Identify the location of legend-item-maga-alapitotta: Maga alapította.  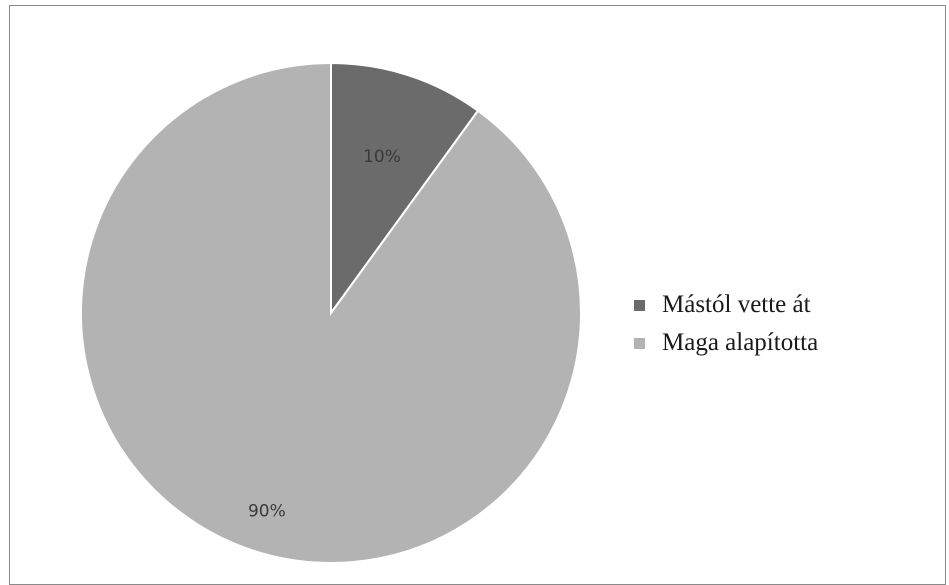
(726, 343).